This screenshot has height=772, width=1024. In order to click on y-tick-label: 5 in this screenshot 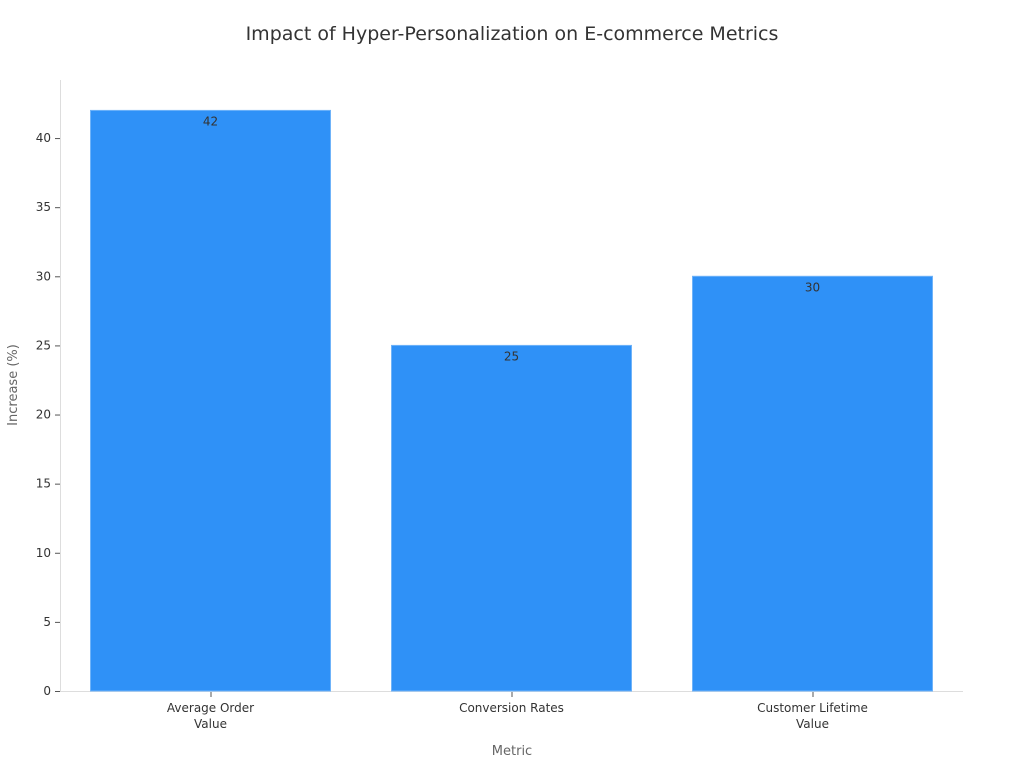, I will do `click(47, 622)`.